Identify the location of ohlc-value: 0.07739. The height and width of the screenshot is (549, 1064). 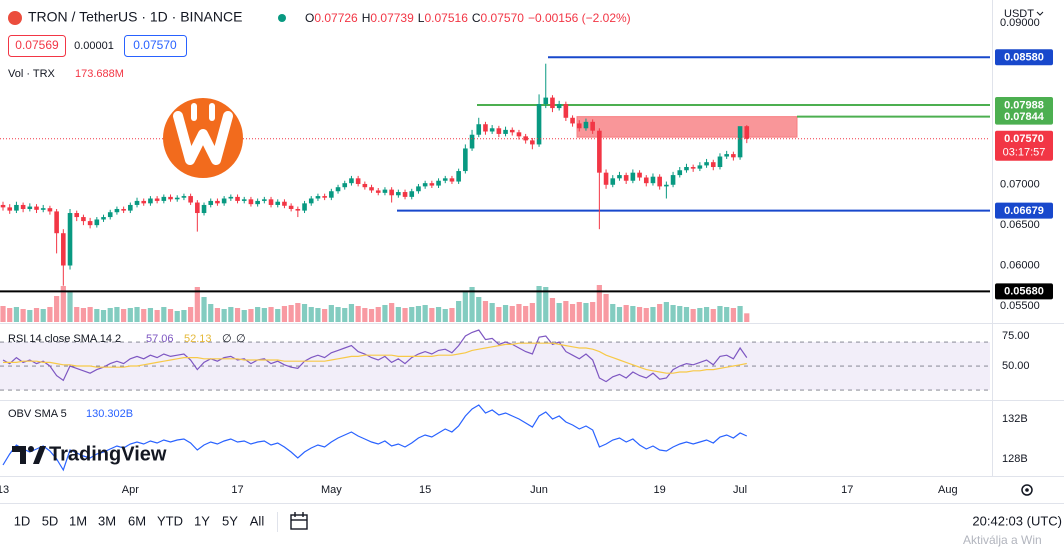
(392, 18).